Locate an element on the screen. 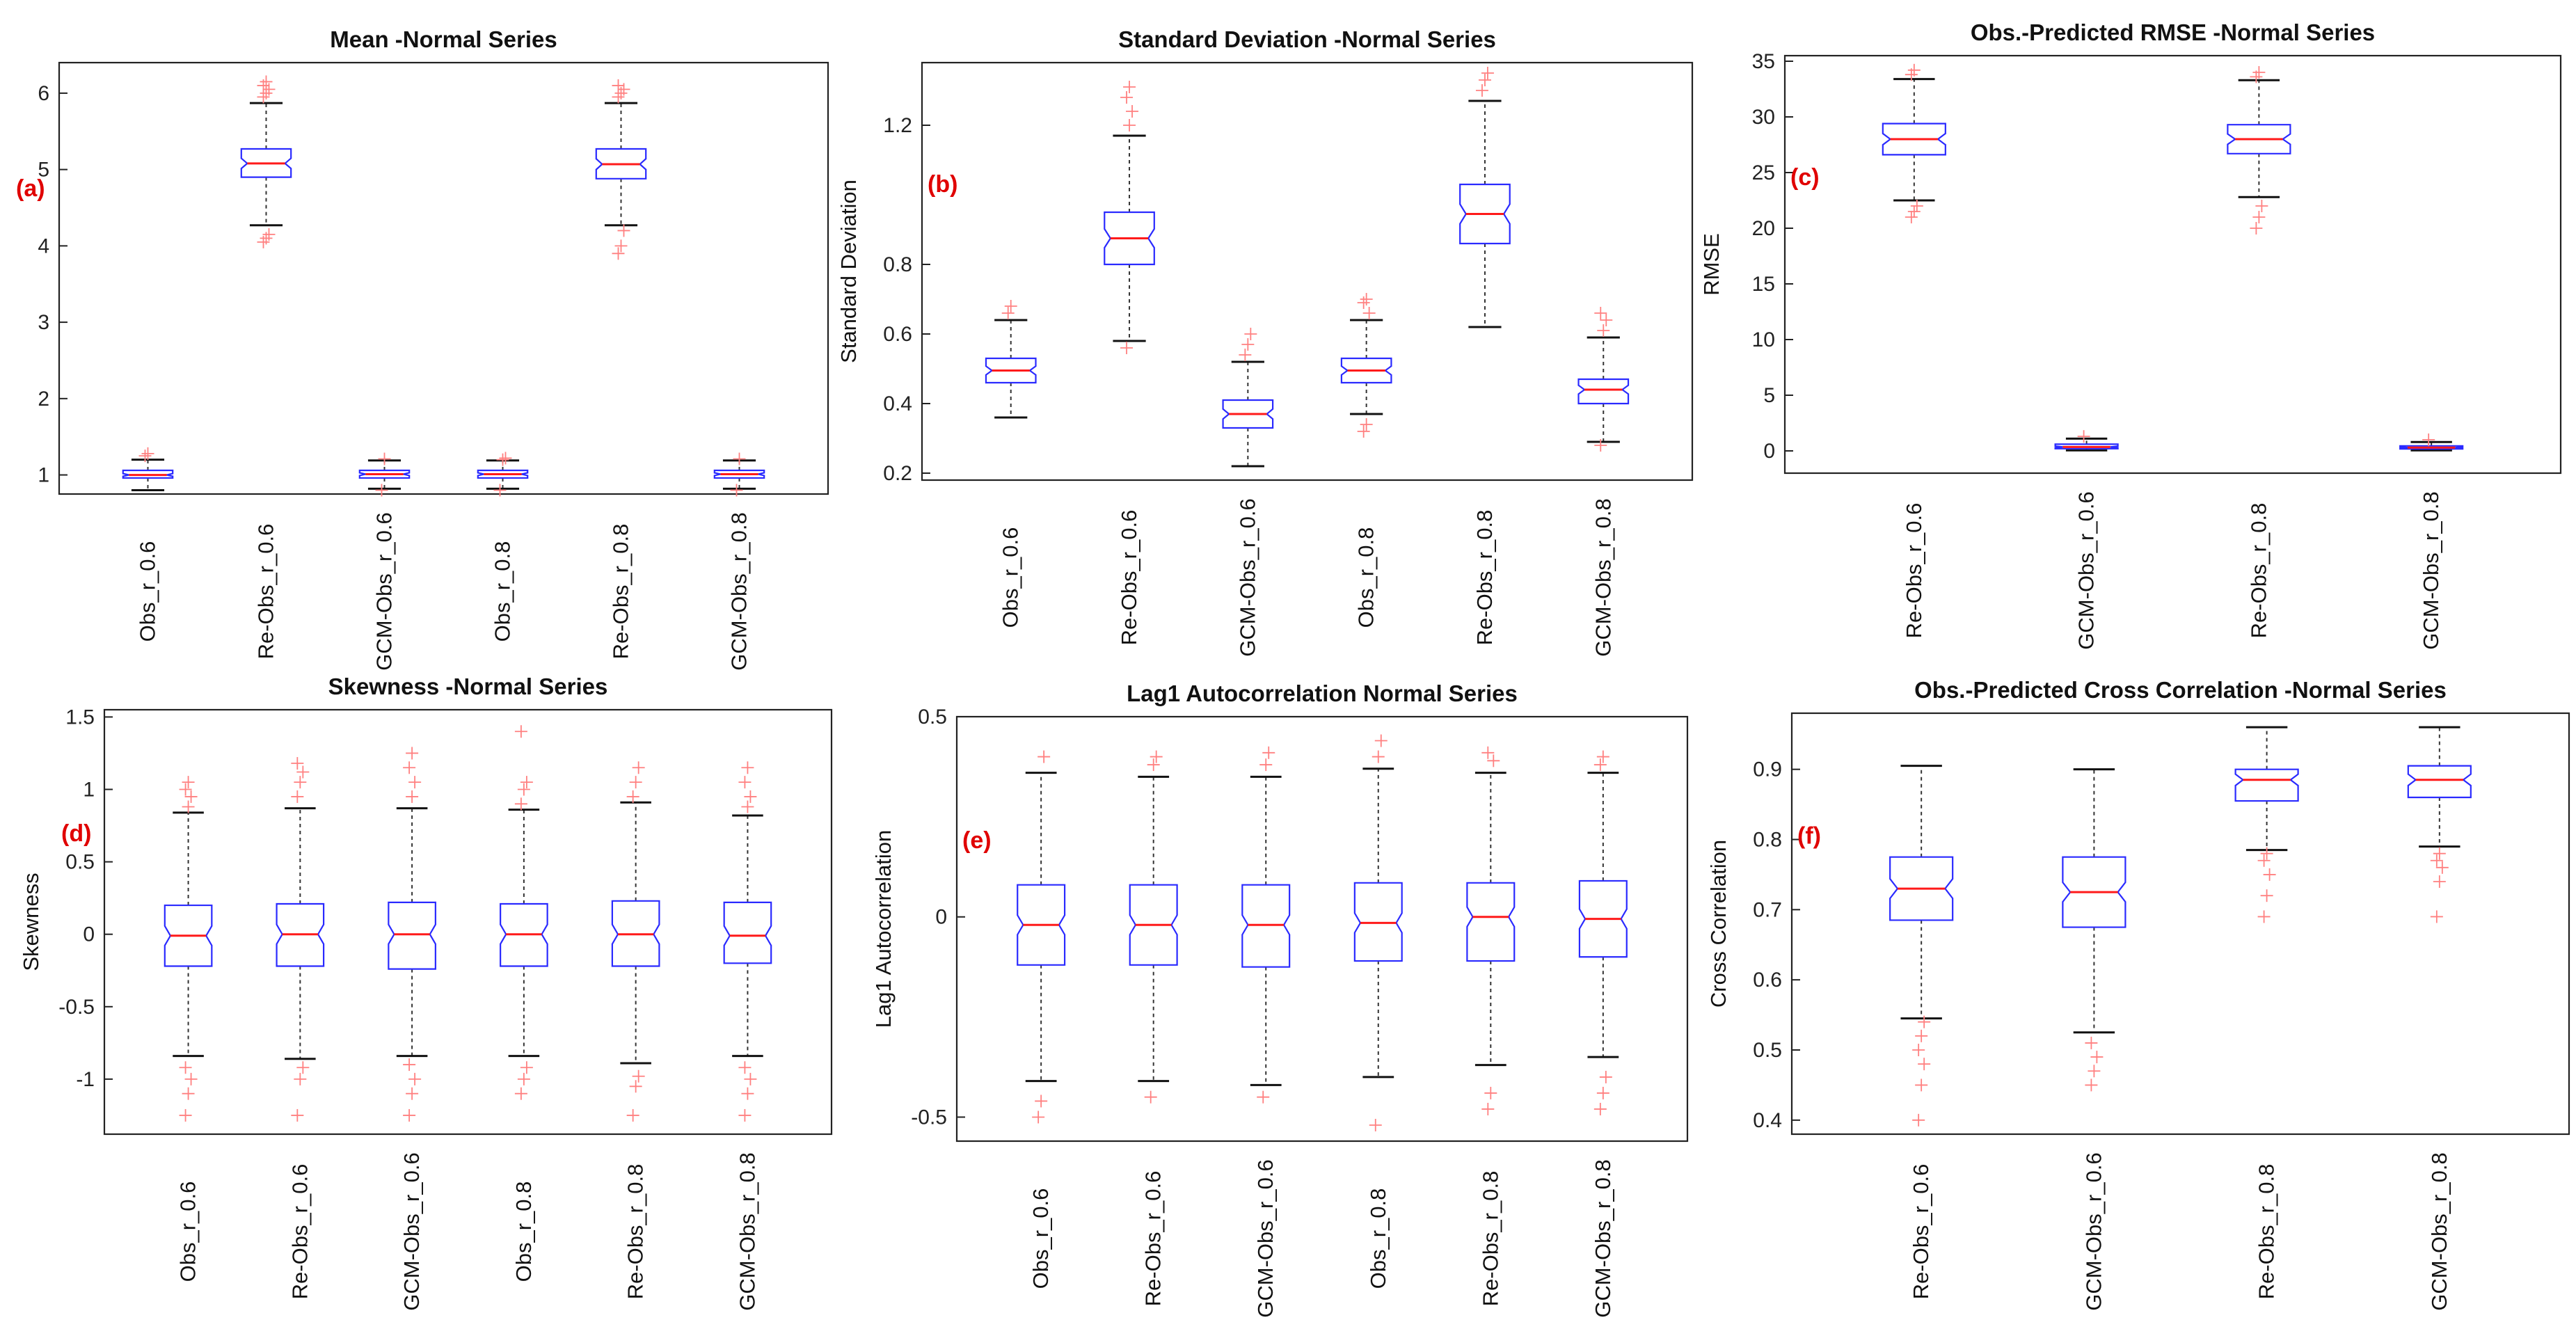  y-axis-label: Lag1 Autocorrelation is located at coordinates (883, 929).